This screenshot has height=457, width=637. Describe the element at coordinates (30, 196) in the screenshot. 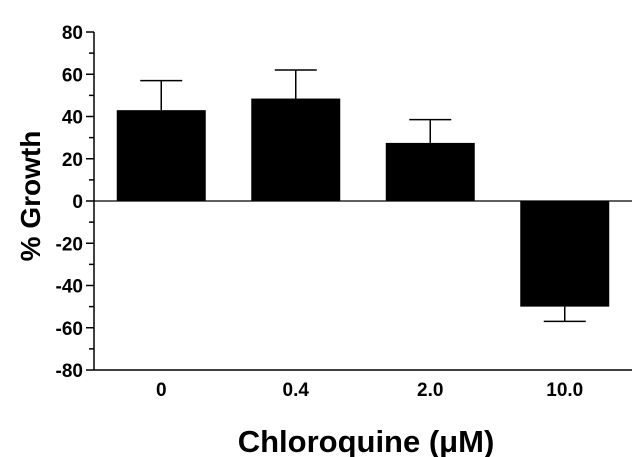

I see `y-axis-label: % Growth` at that location.